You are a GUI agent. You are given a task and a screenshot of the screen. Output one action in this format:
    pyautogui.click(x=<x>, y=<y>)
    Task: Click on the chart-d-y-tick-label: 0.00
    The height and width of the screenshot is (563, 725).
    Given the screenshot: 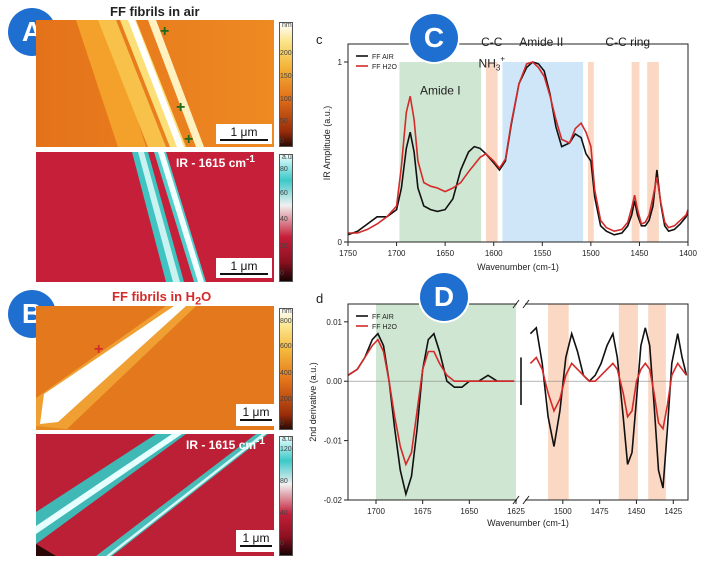 What is the action you would take?
    pyautogui.click(x=334, y=381)
    